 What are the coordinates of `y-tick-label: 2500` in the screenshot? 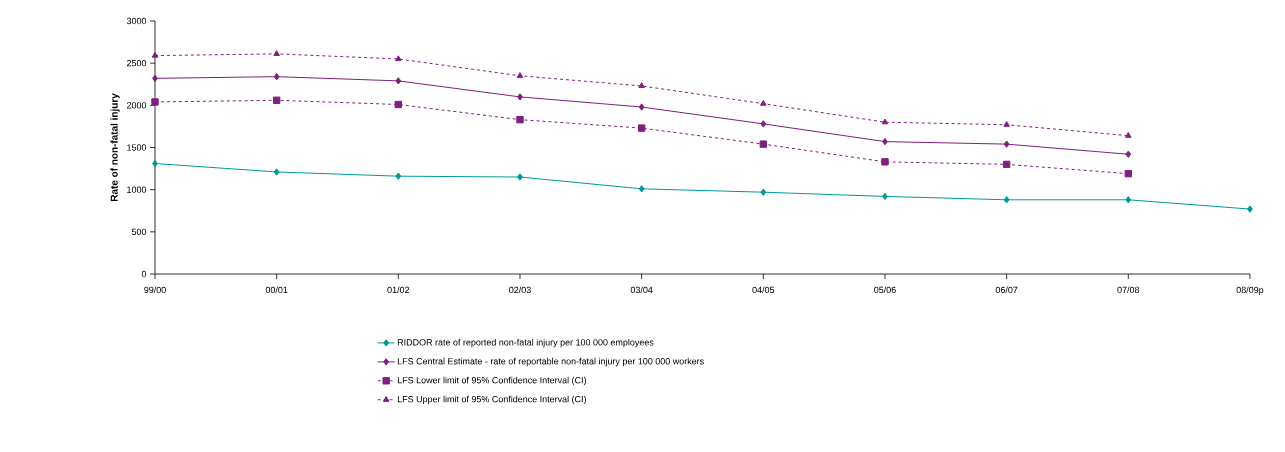 It's located at (136, 63).